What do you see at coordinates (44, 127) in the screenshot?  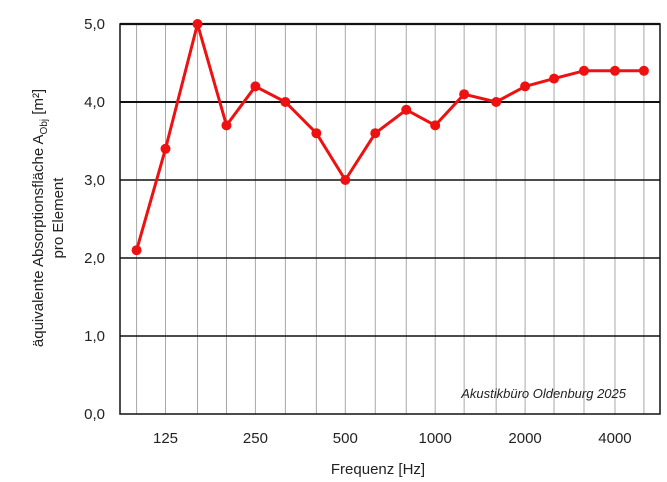 I see `y-axis-title-subscript: Obj` at bounding box center [44, 127].